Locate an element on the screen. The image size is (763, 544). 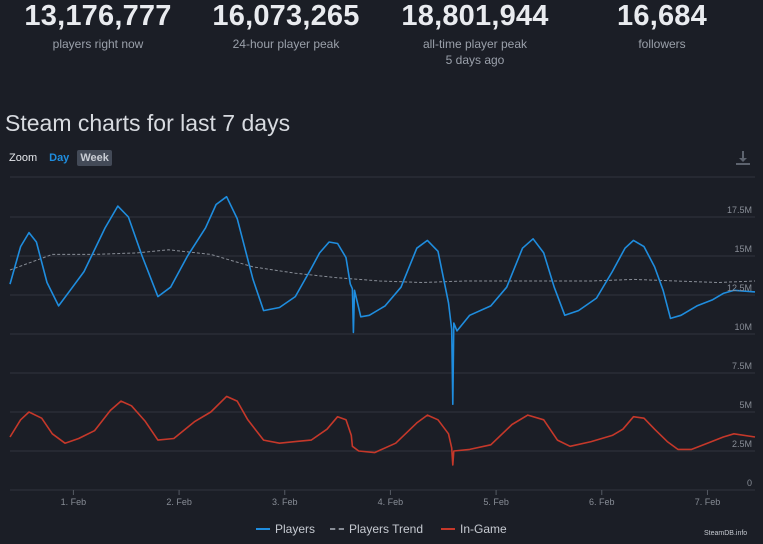
x-tick-label: 1. Feb is located at coordinates (74, 502).